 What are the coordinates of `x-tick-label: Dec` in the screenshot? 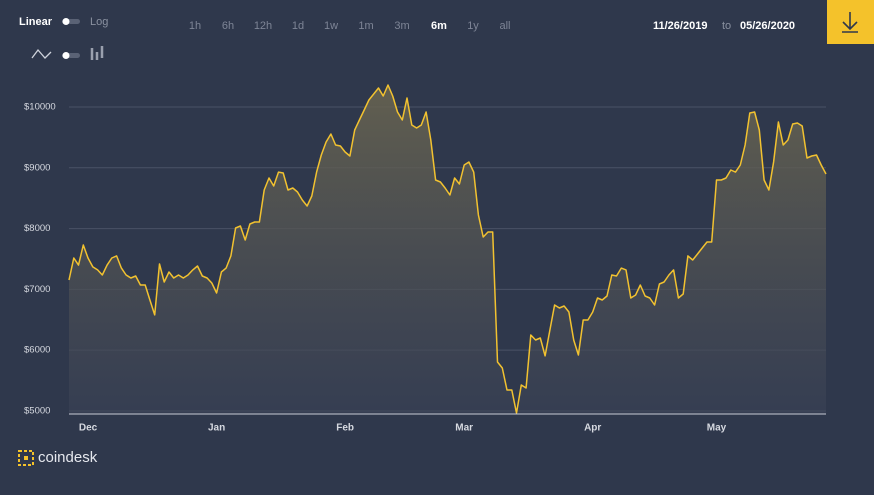 It's located at (88, 428).